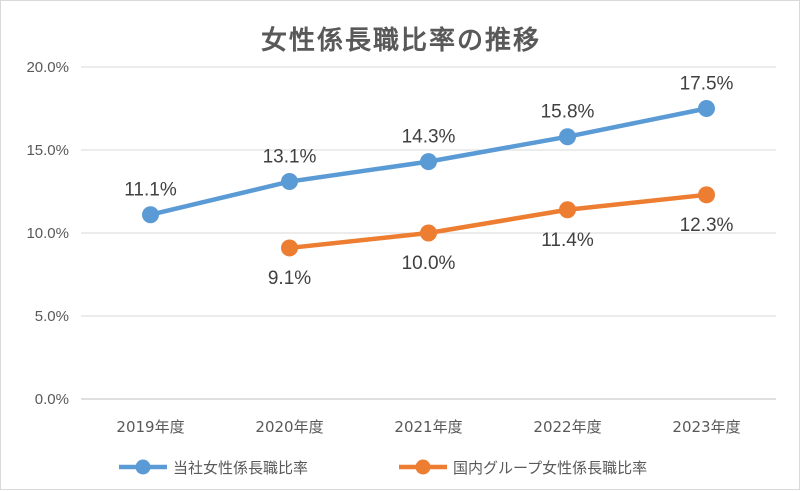 Image resolution: width=800 pixels, height=491 pixels. What do you see at coordinates (429, 263) in the screenshot?
I see `data-label: 10.0%` at bounding box center [429, 263].